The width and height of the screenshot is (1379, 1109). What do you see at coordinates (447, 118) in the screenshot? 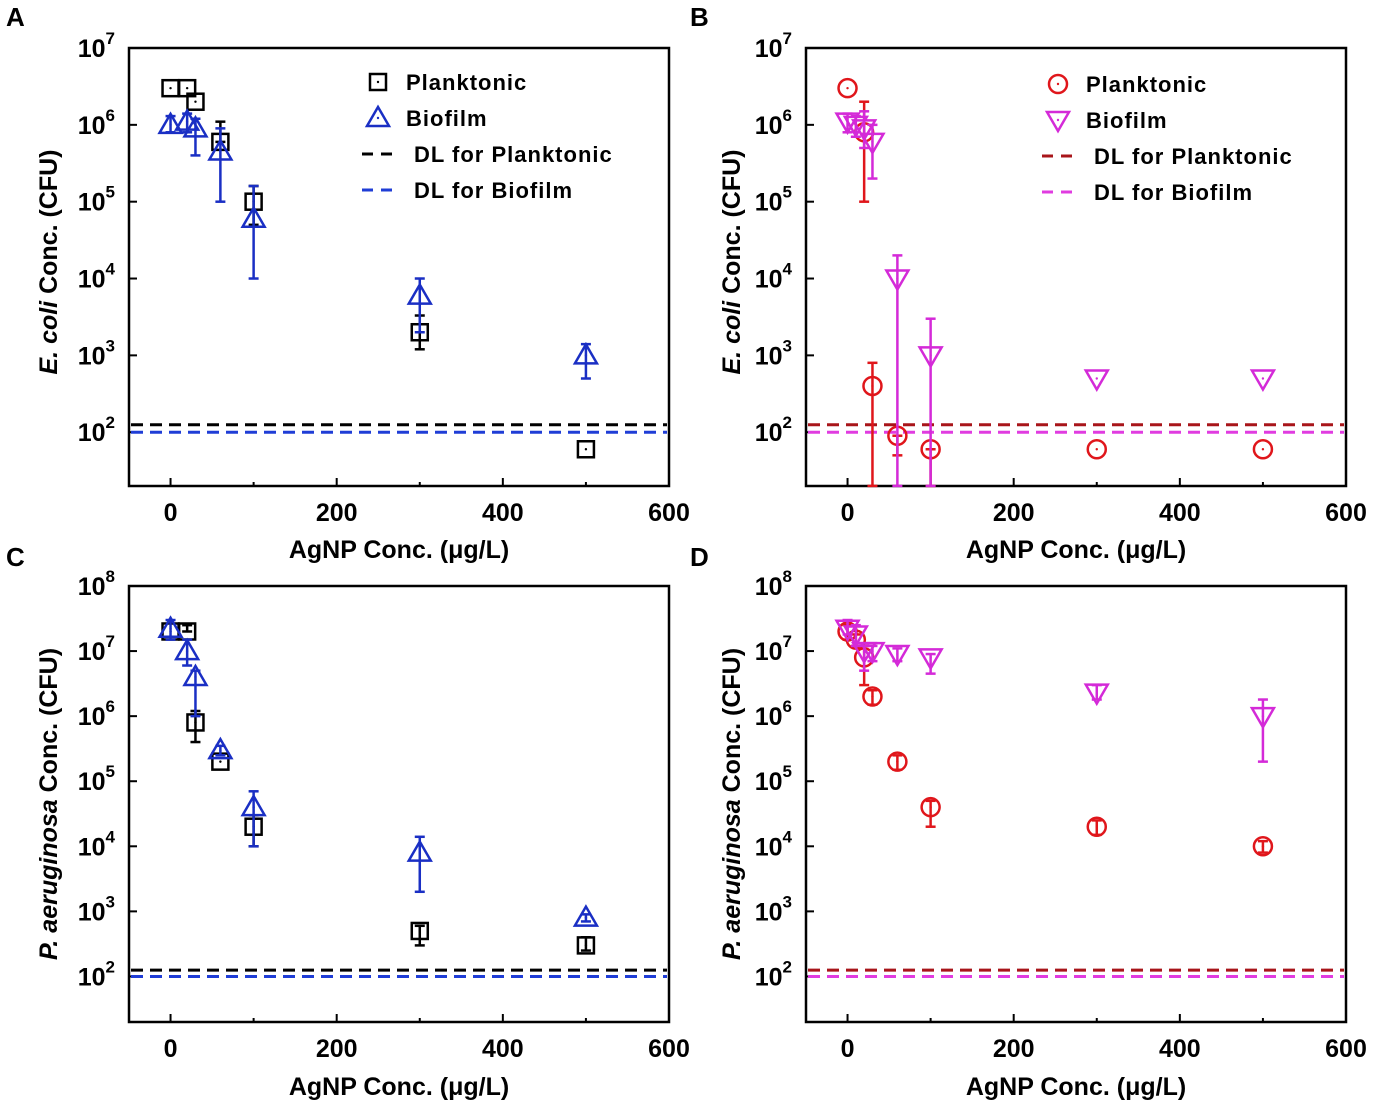
I see `legend-label: Biofilm` at bounding box center [447, 118].